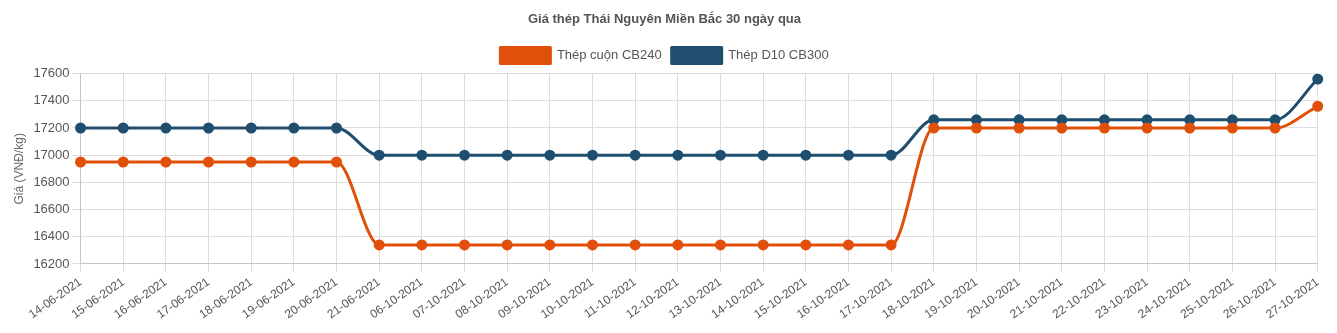 The image size is (1337, 333). What do you see at coordinates (51, 127) in the screenshot?
I see `y-tick-label: 17200` at bounding box center [51, 127].